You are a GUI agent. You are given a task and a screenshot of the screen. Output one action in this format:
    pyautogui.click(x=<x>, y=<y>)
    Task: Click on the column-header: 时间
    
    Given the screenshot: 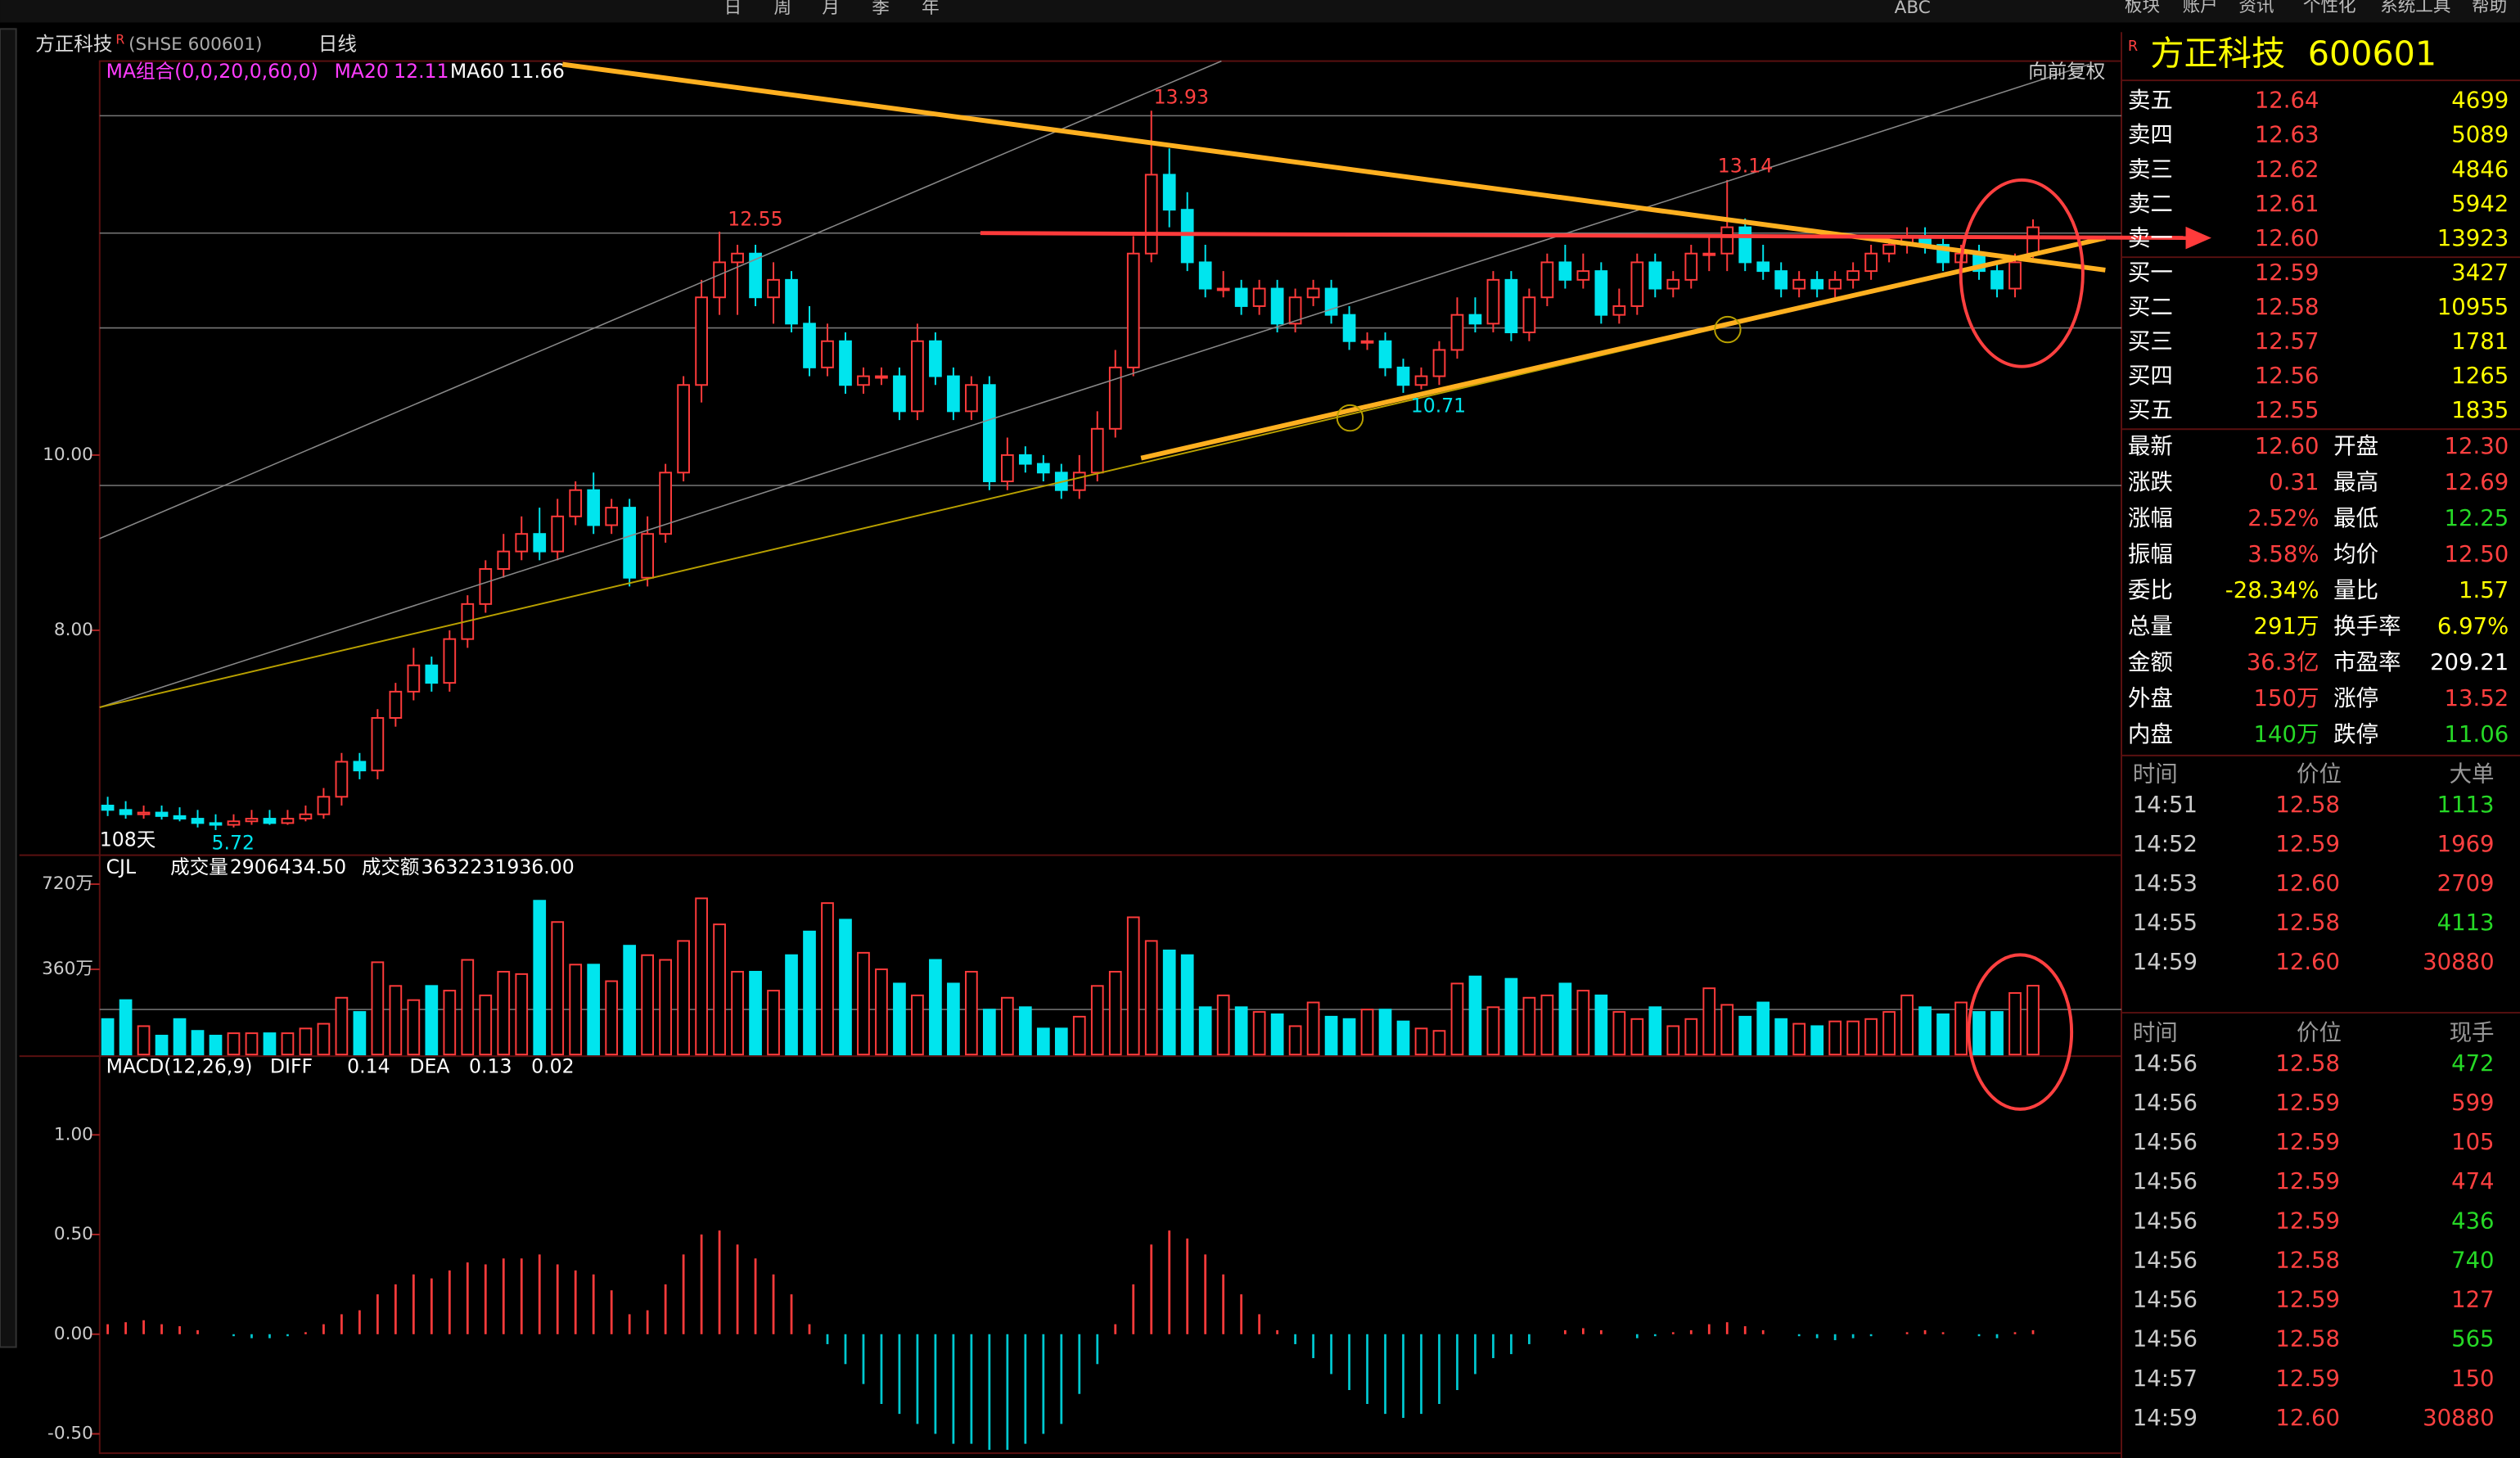 What is the action you would take?
    pyautogui.click(x=2156, y=1033)
    